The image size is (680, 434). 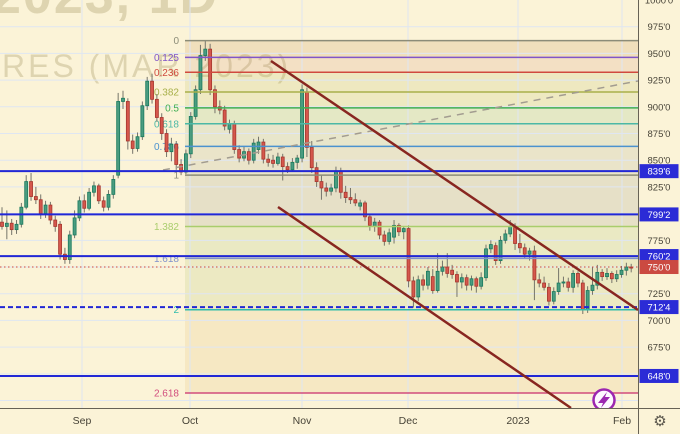 I want to click on price-tick-label: 675'0, so click(x=659, y=348).